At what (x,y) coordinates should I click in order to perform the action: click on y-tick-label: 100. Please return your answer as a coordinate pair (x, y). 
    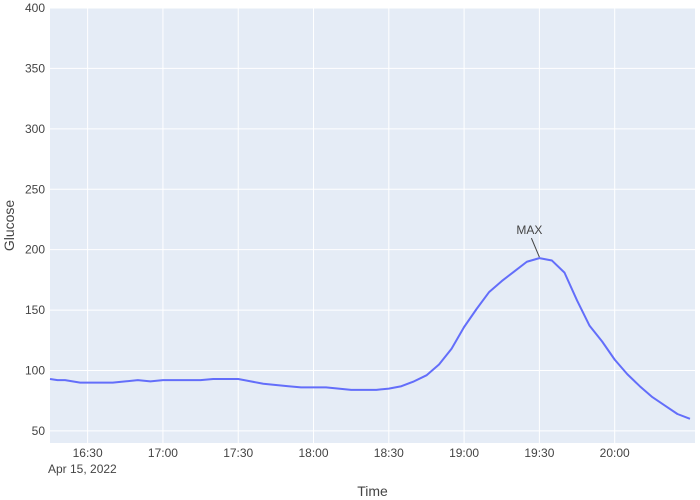
    Looking at the image, I should click on (35, 371).